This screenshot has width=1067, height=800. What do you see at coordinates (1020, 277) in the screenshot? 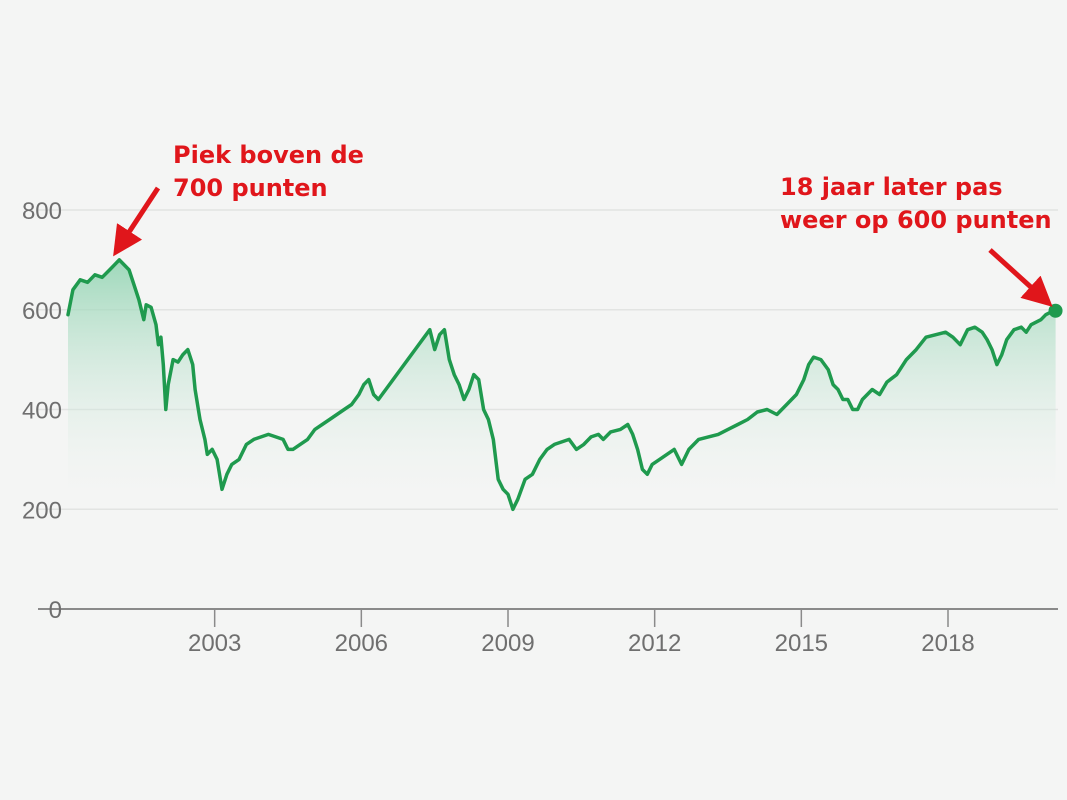
I see `annotation-recovery-arrow` at bounding box center [1020, 277].